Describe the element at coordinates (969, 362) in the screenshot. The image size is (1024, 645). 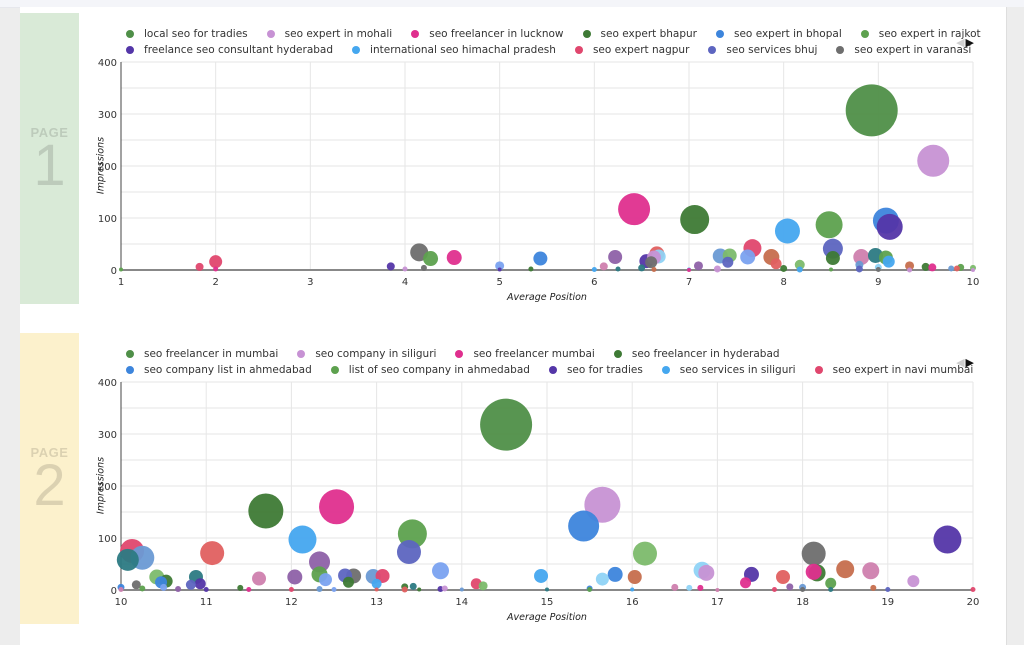
I see `legend-next-icon: ▶` at that location.